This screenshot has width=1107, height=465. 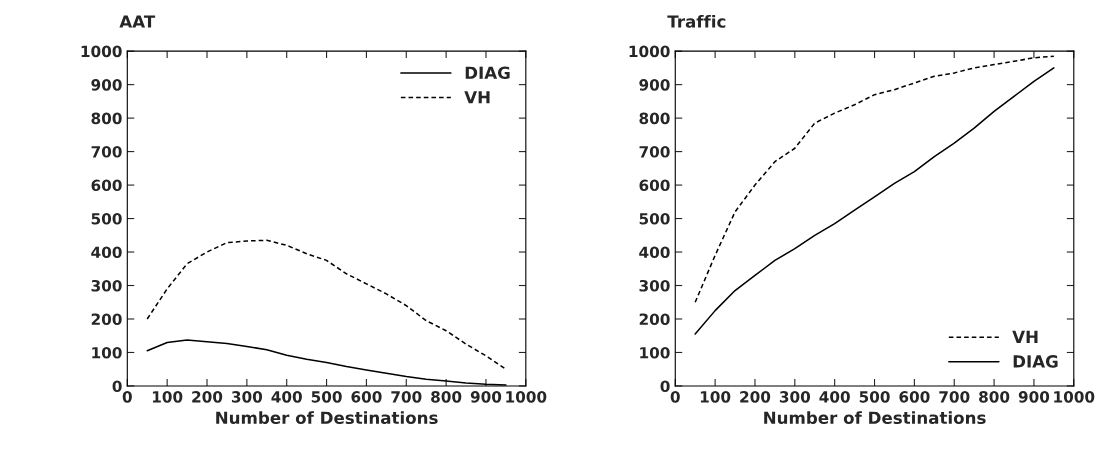 I want to click on line-series, so click(x=326, y=304).